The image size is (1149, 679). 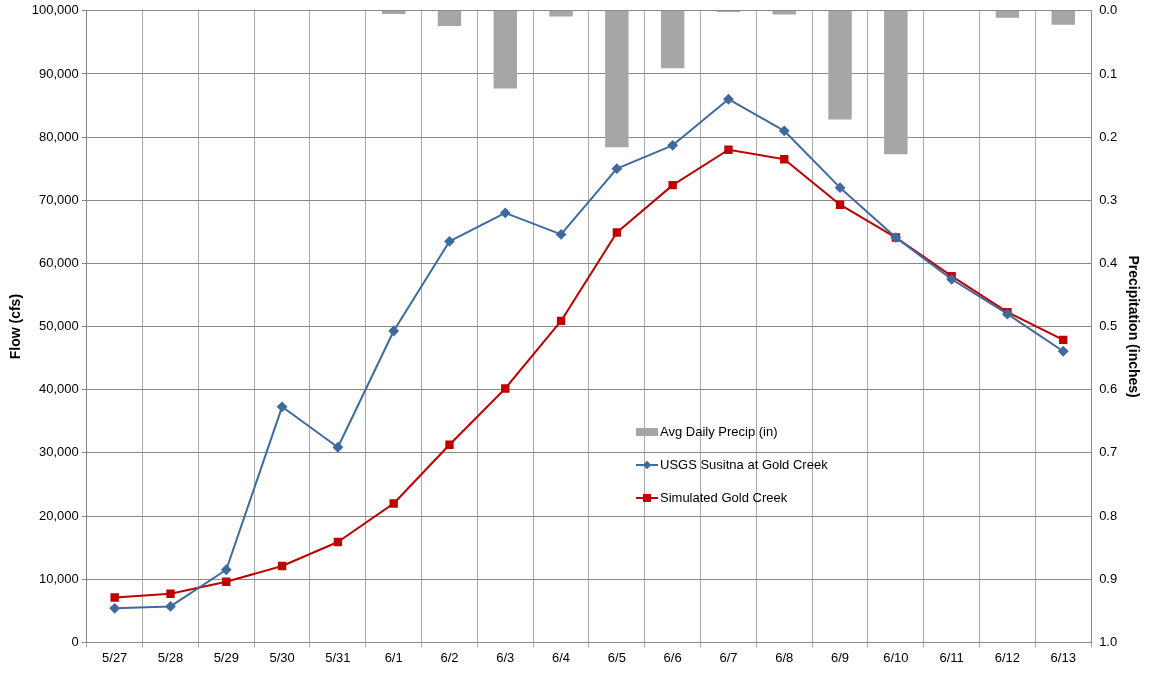 I want to click on y-tick-label: 60,000, so click(x=59, y=263).